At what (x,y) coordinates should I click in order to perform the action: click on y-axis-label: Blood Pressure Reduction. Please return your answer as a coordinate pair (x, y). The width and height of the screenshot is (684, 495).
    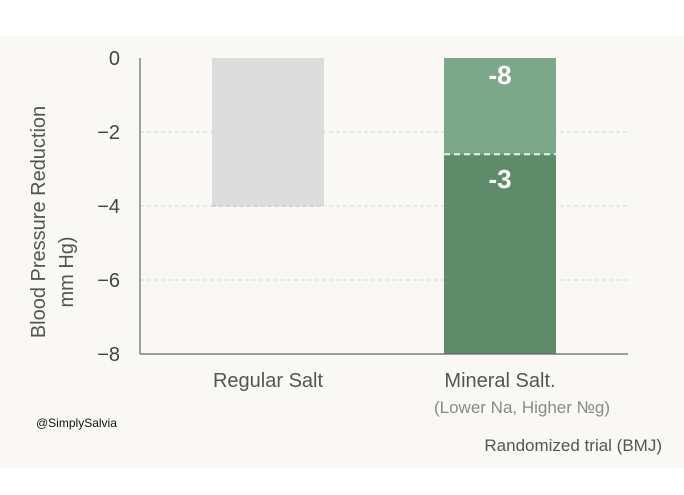
    Looking at the image, I should click on (39, 222).